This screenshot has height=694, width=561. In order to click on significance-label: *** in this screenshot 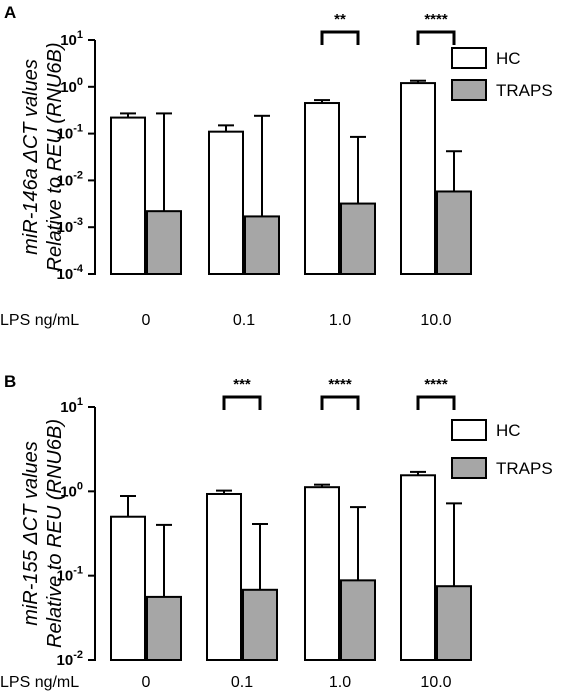, I will do `click(242, 384)`.